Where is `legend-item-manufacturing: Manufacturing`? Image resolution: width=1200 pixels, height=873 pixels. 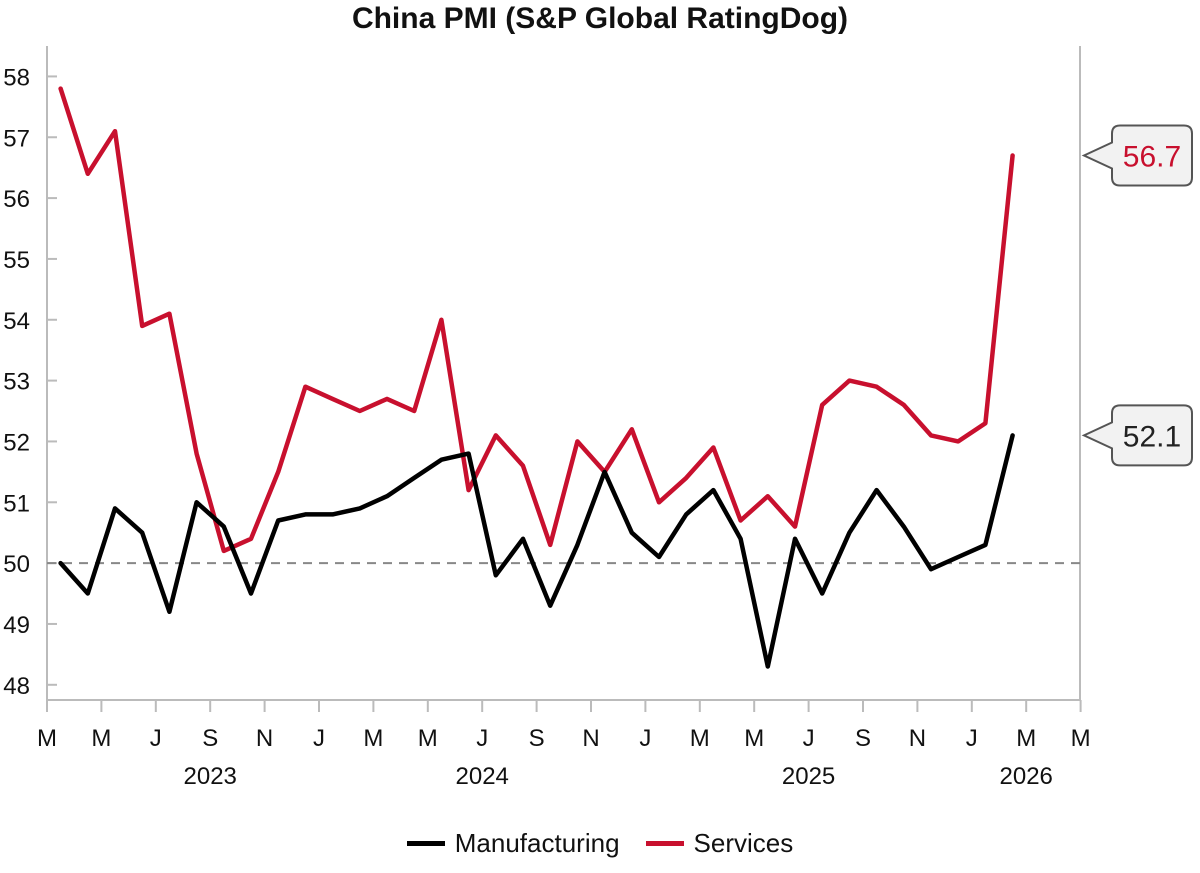 legend-item-manufacturing: Manufacturing is located at coordinates (513, 843).